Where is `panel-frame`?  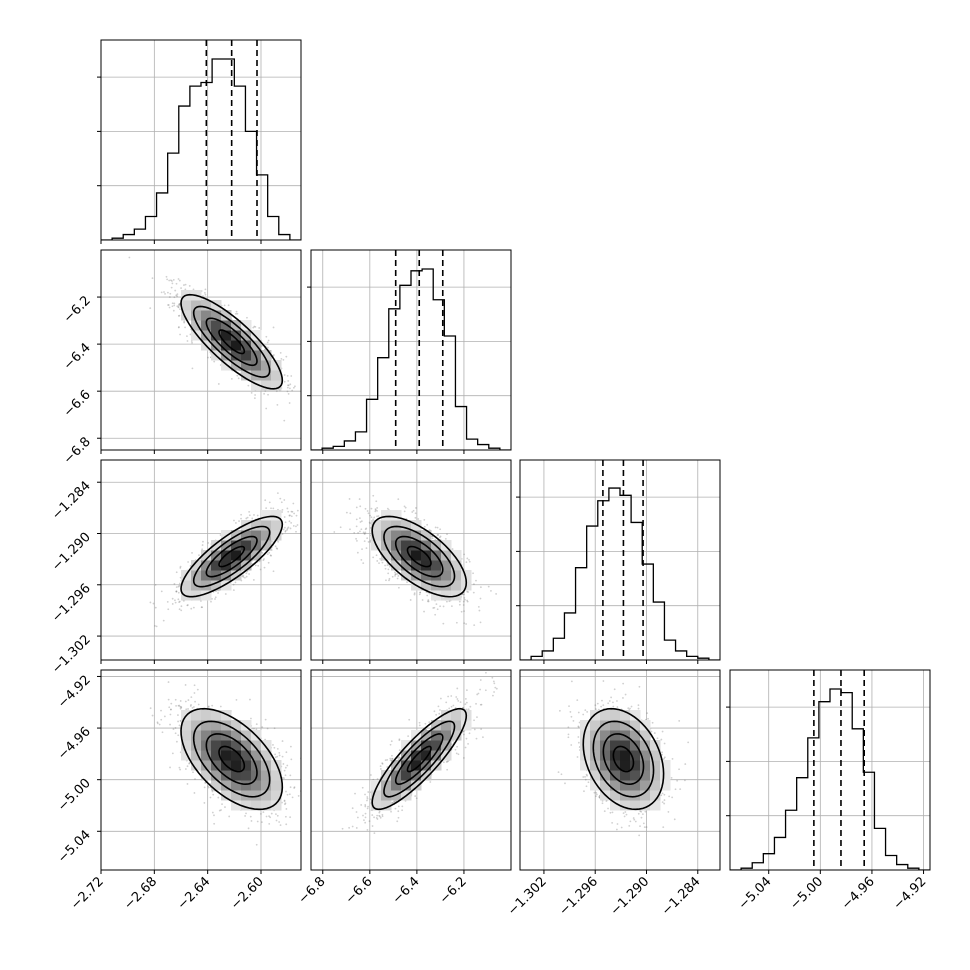
panel-frame is located at coordinates (411, 350).